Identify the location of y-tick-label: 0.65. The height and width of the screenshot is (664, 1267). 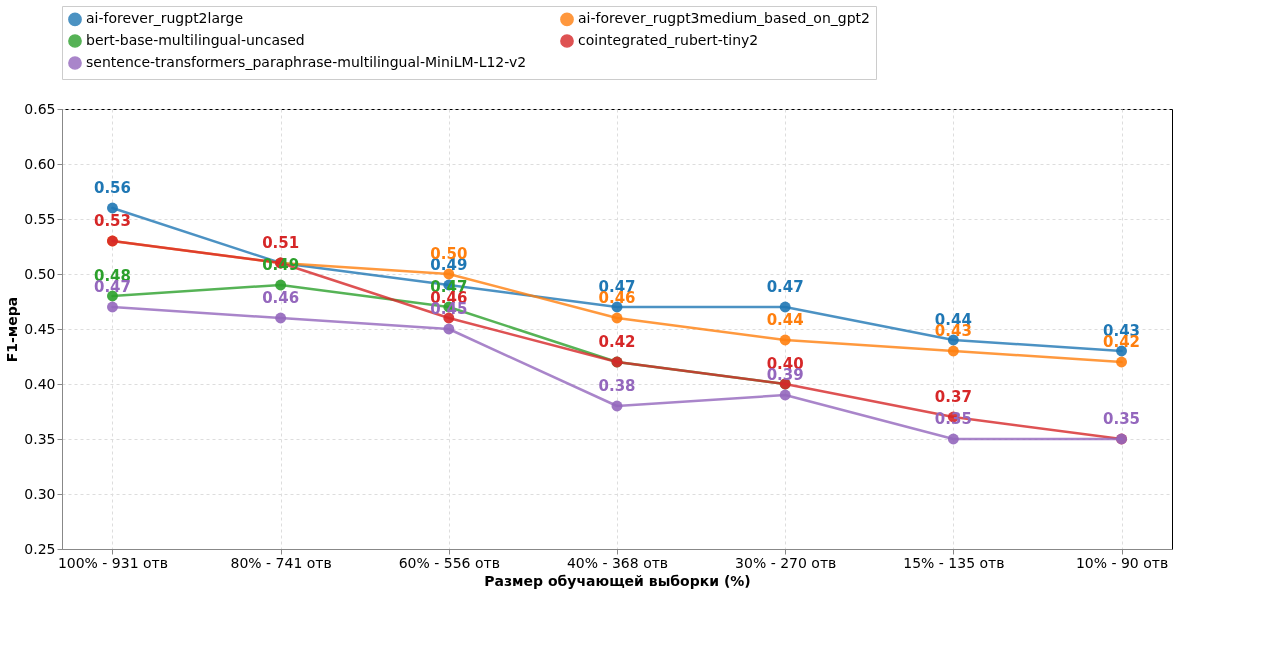
(40, 108).